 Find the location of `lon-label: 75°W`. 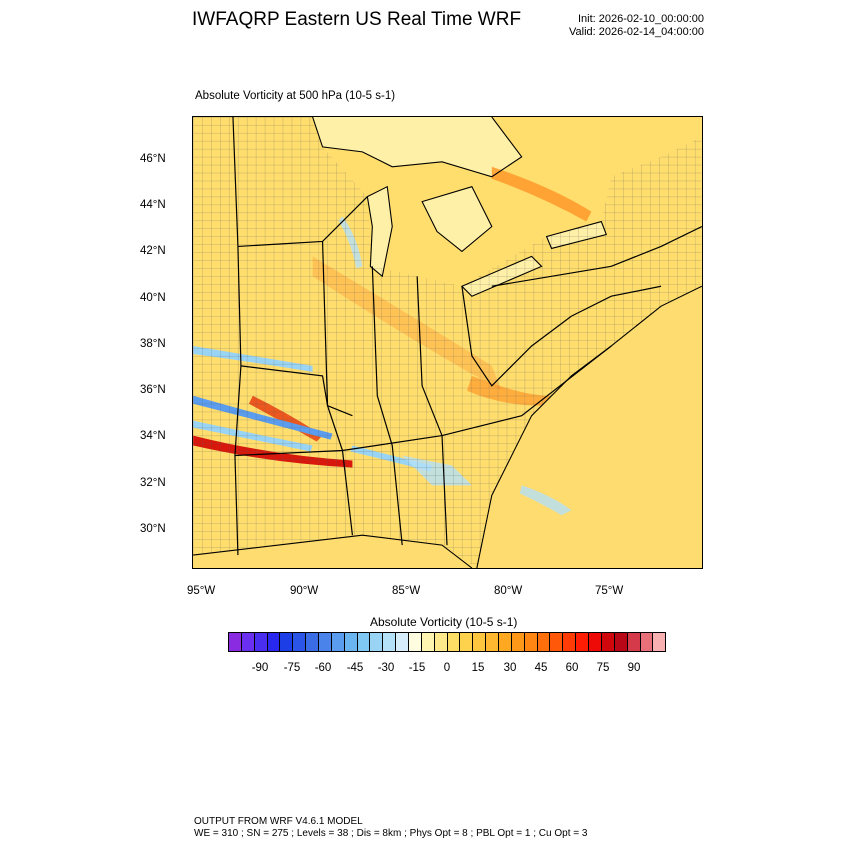

lon-label: 75°W is located at coordinates (609, 591).